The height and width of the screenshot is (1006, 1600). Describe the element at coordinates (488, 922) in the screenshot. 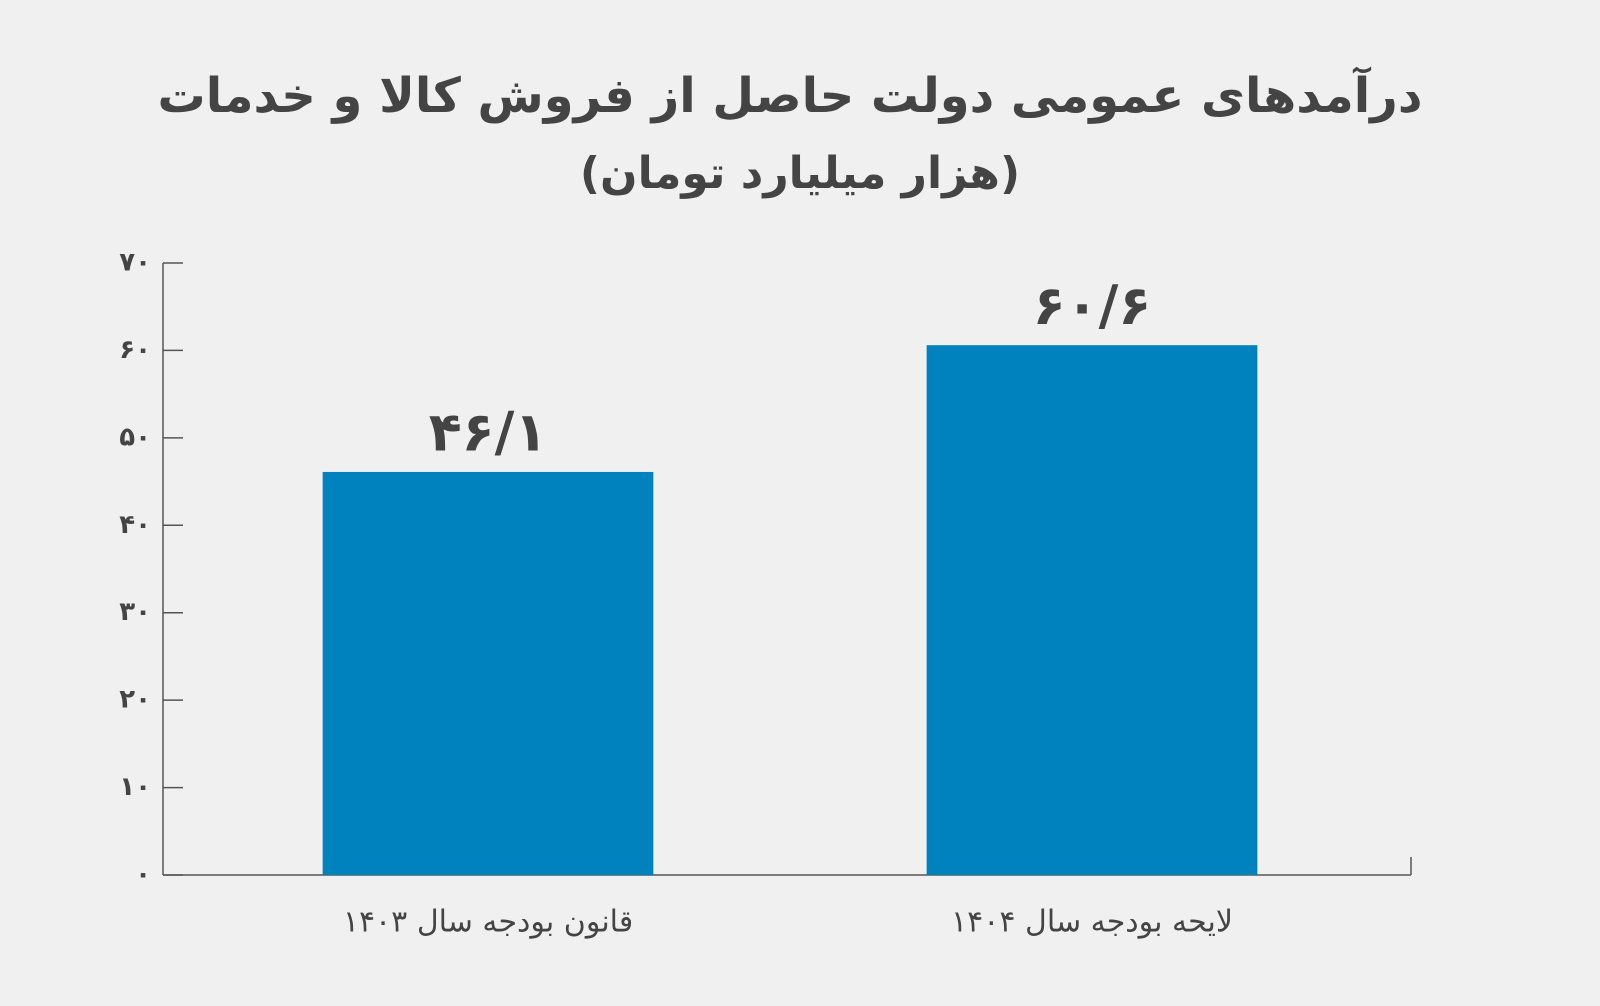

I see `x-tick-label: قانون بودجه سال ۱۴۰۳` at that location.